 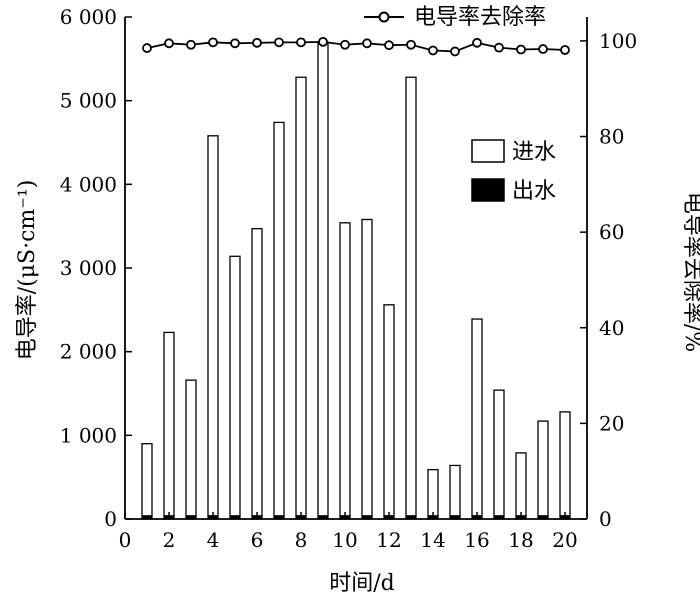 What do you see at coordinates (213, 540) in the screenshot?
I see `x-tick-label: 4` at bounding box center [213, 540].